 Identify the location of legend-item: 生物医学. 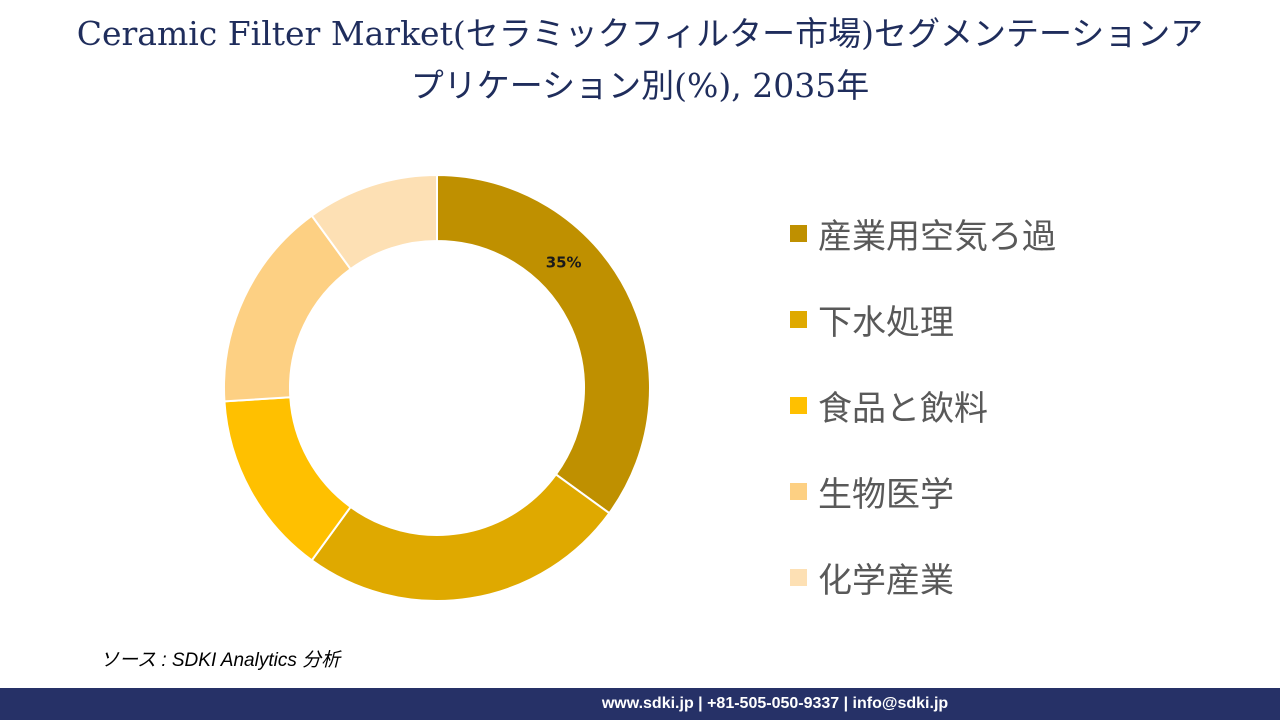
(923, 491).